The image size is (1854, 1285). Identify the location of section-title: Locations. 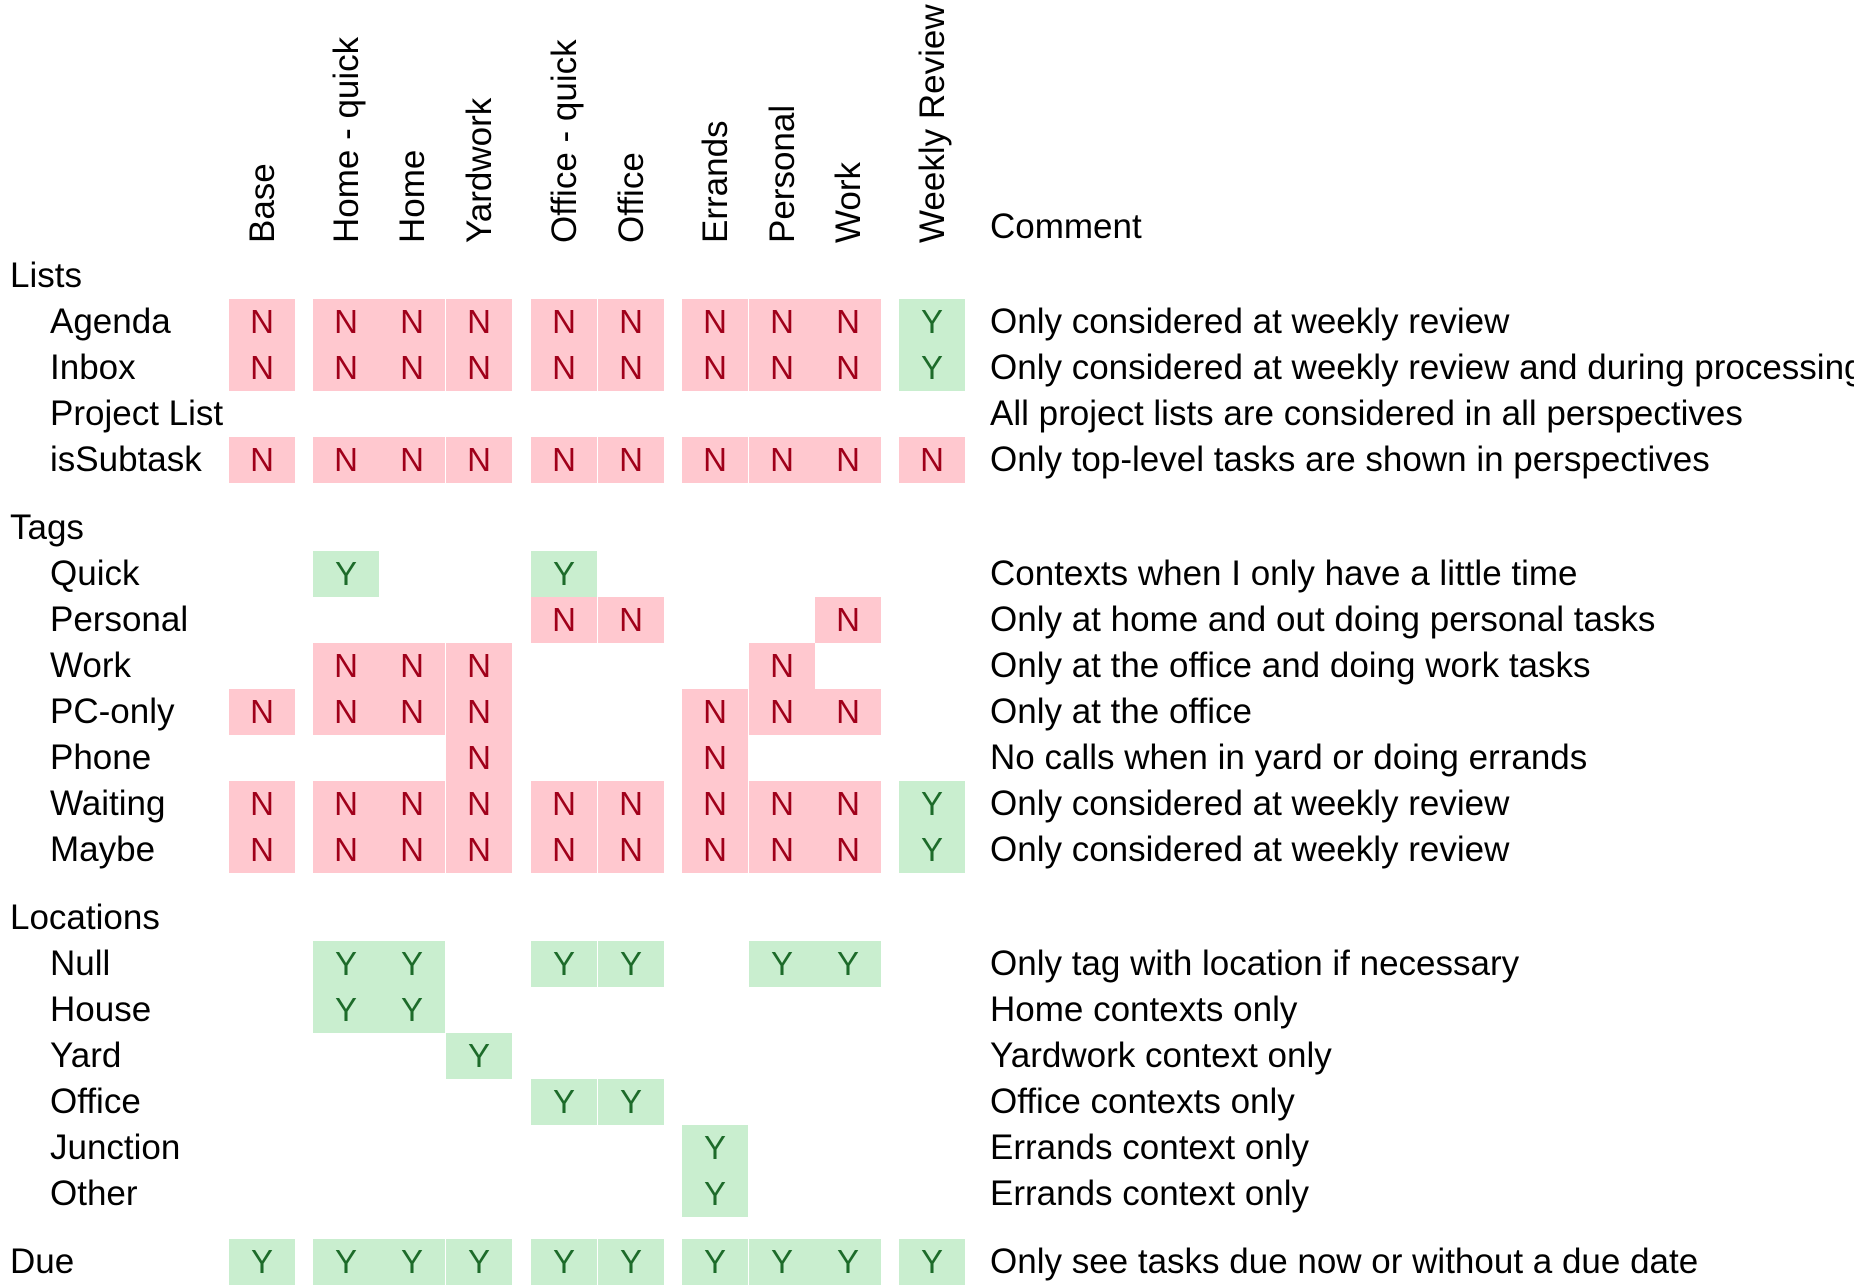
(85, 917).